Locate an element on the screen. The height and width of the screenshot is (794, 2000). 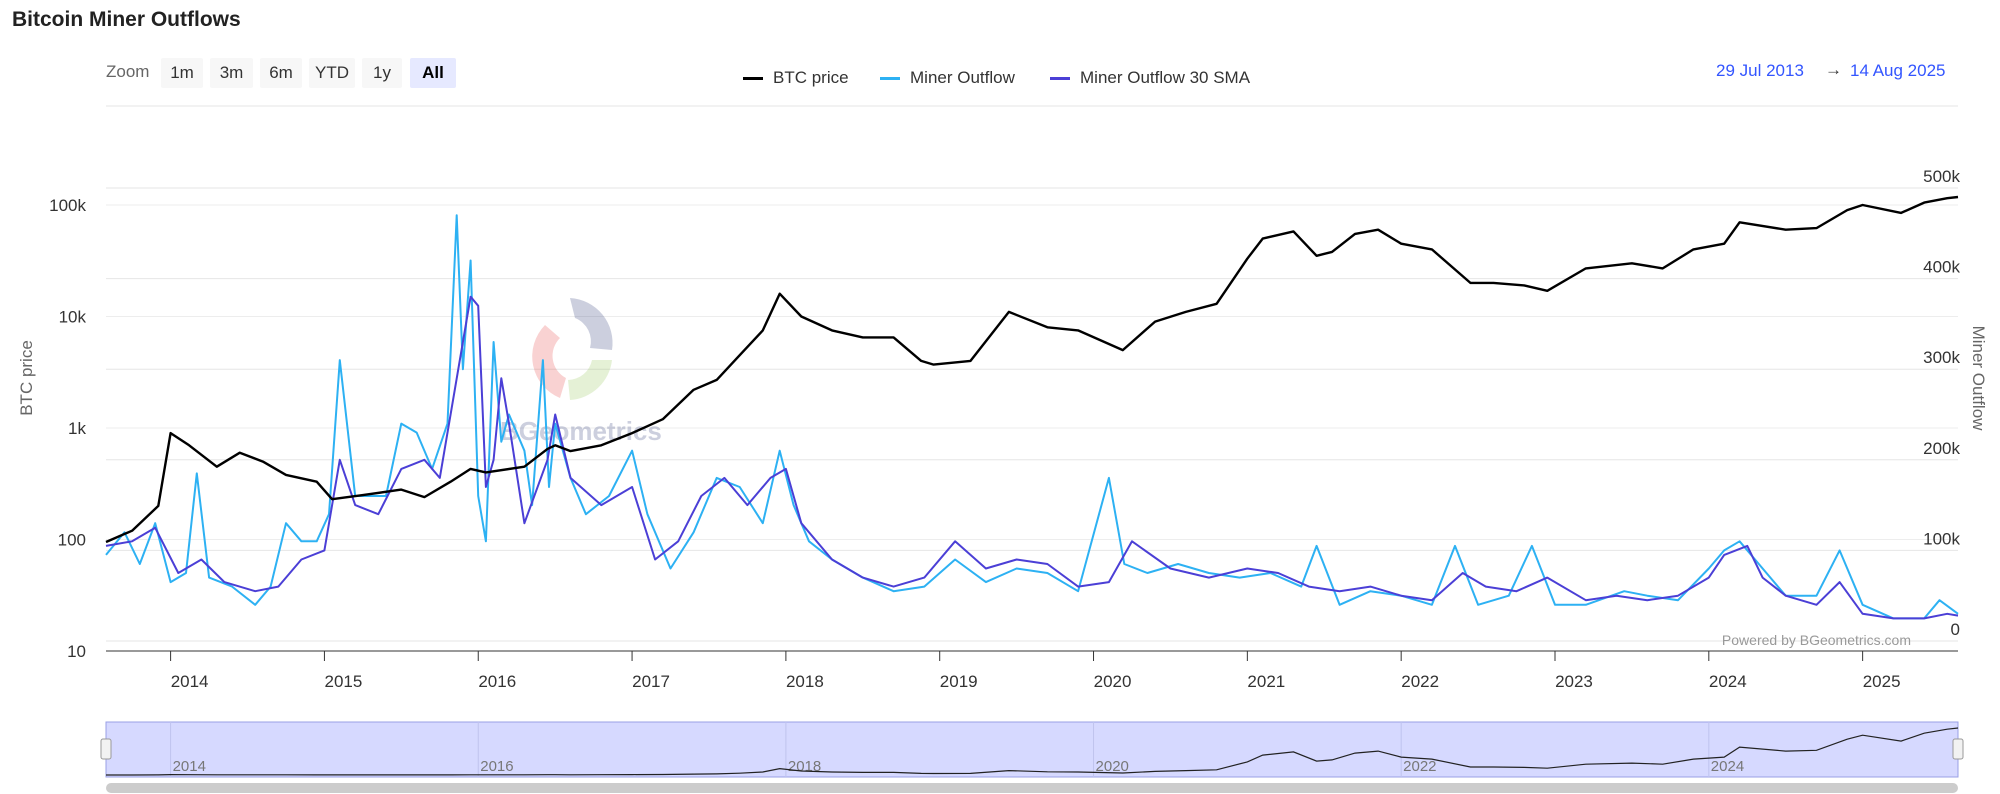
zoom-3m-button: 3m is located at coordinates (231, 73).